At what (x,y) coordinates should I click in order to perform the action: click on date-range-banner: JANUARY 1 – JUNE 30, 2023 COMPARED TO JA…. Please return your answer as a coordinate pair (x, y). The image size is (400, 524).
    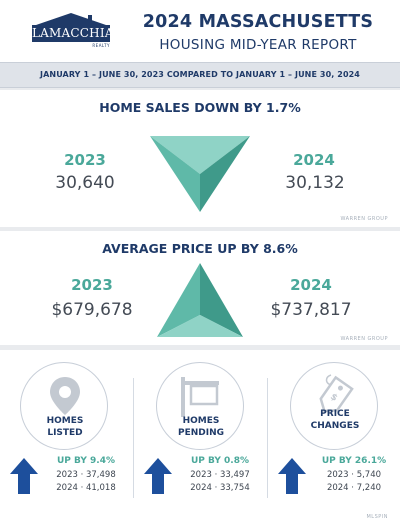
    Looking at the image, I should click on (200, 75).